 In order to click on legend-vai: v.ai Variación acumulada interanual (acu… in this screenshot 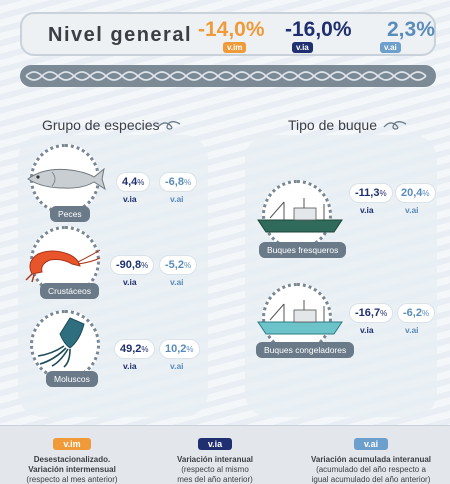, I will do `click(371, 459)`.